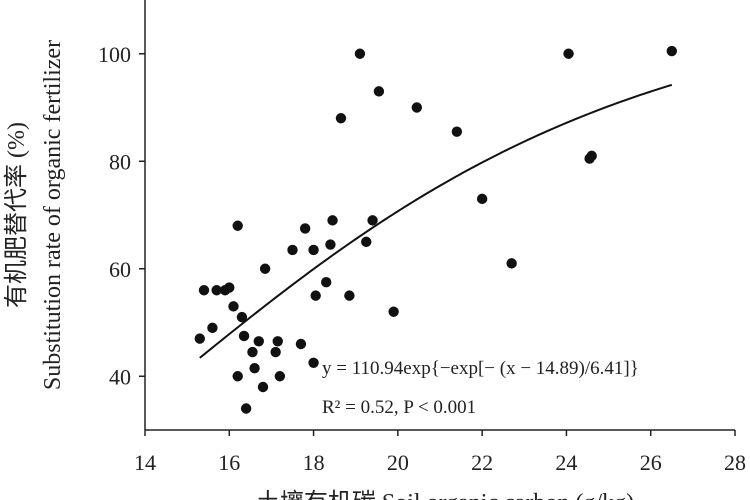 This screenshot has height=500, width=750. Describe the element at coordinates (399, 407) in the screenshot. I see `fit-statistics: R² = 0.52, P < 0.001` at that location.